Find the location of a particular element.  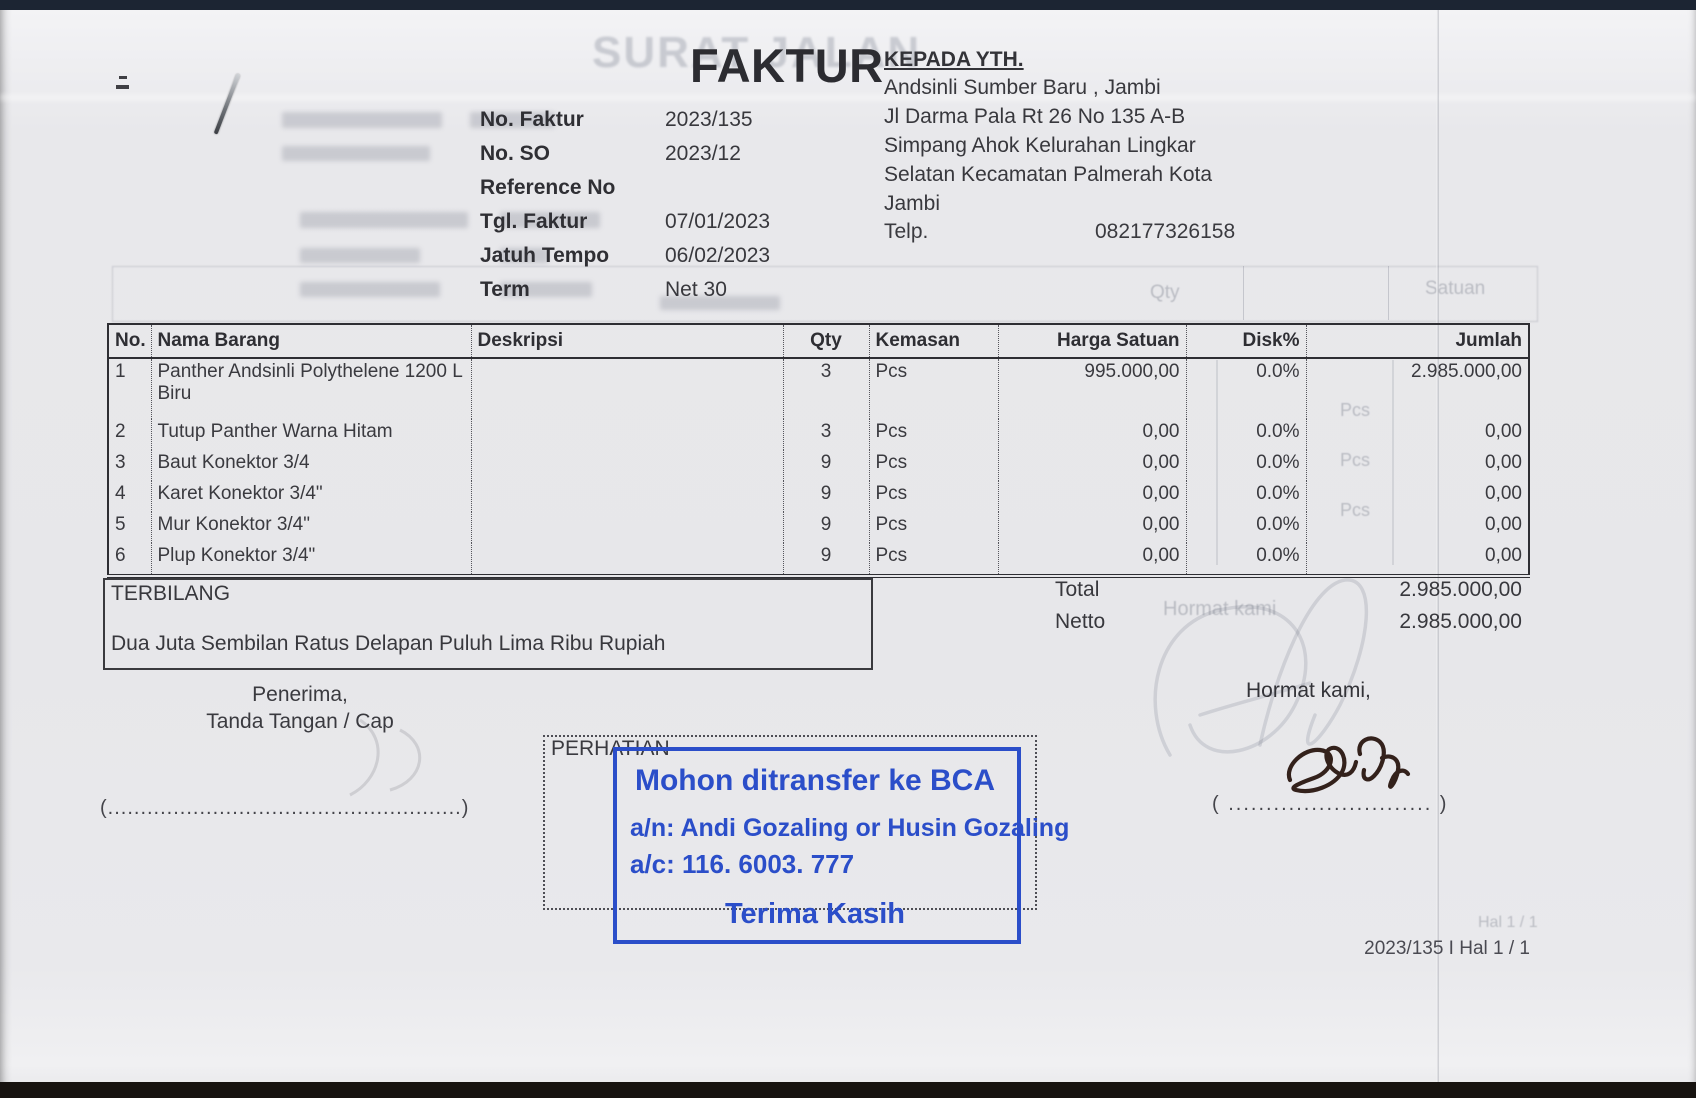

meta-value-no-so: 2023/12 is located at coordinates (703, 153).